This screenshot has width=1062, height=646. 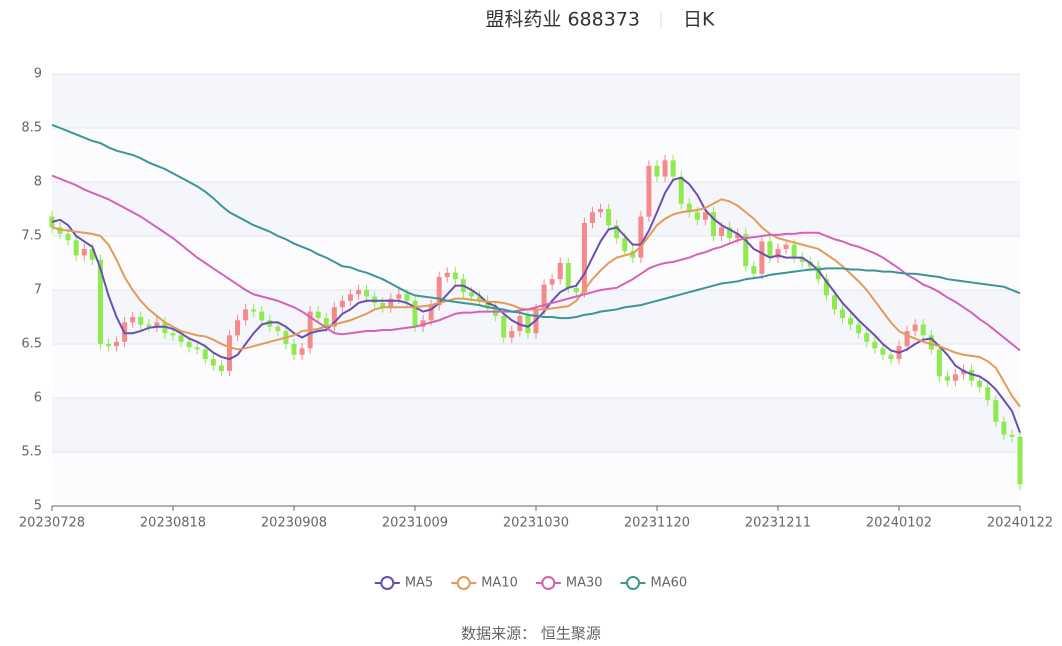 What do you see at coordinates (499, 583) in the screenshot?
I see `legend-label: MA10` at bounding box center [499, 583].